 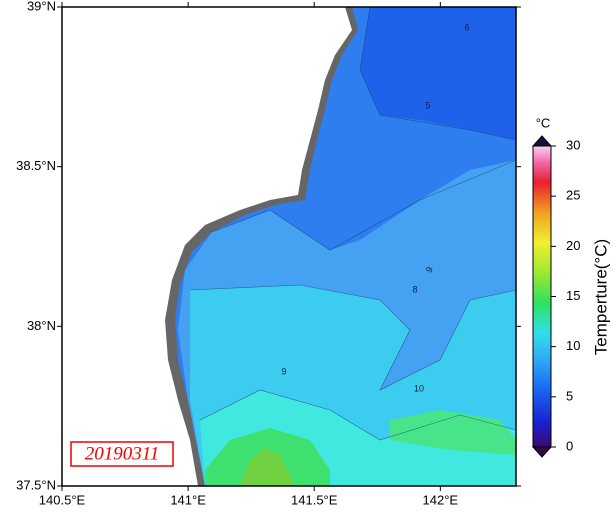 I want to click on lat-tick-label: 38°N, so click(x=41, y=325).